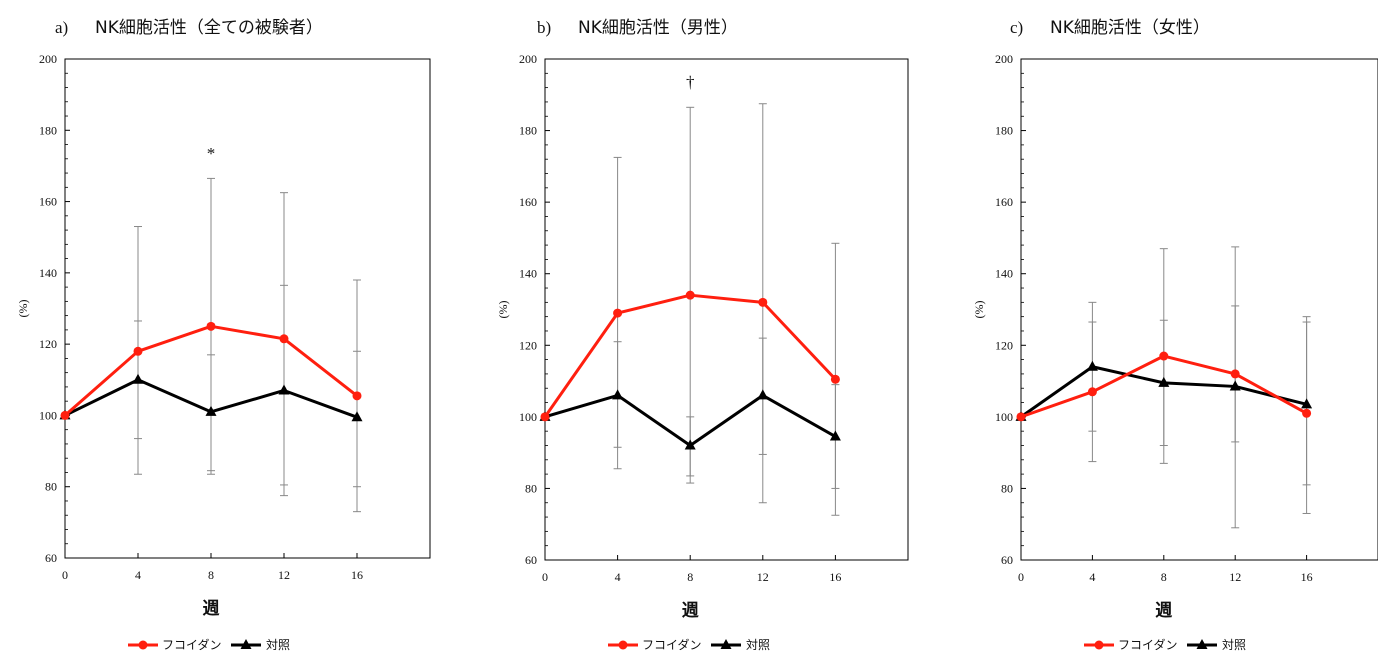 The width and height of the screenshot is (1378, 651). Describe the element at coordinates (211, 153) in the screenshot. I see `significance-mark: *` at that location.